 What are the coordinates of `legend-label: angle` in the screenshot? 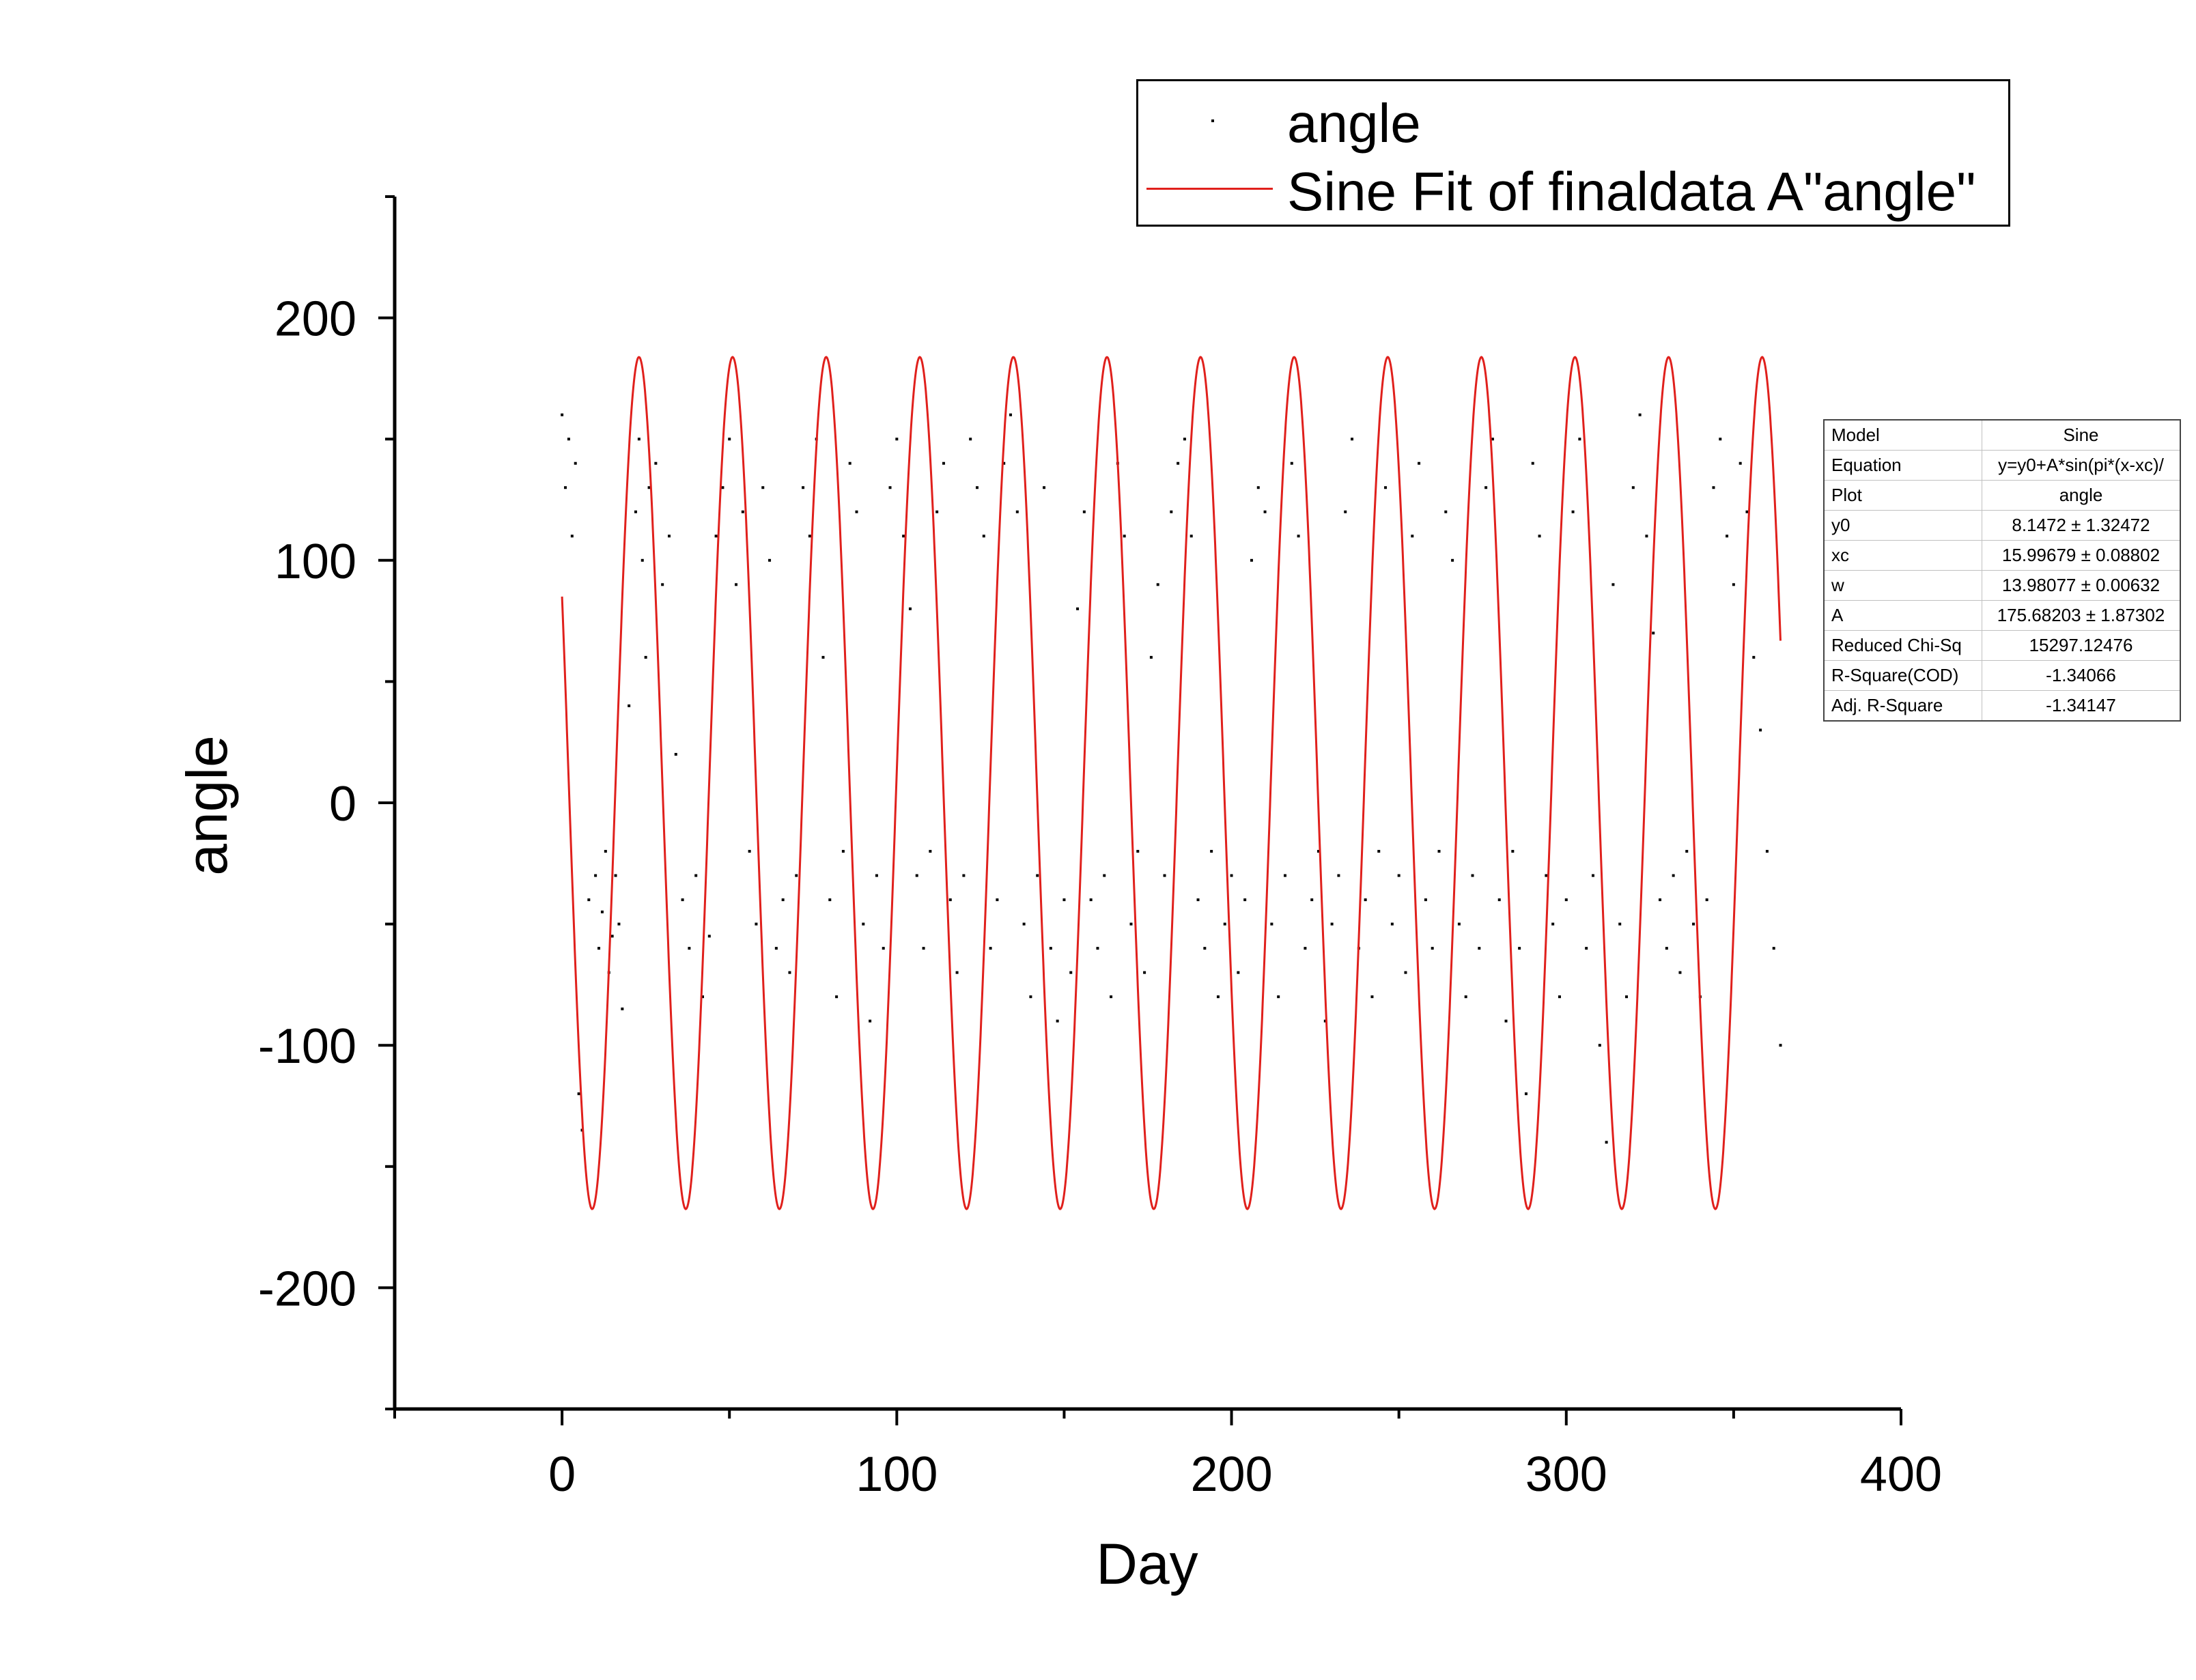 It's located at (1354, 123).